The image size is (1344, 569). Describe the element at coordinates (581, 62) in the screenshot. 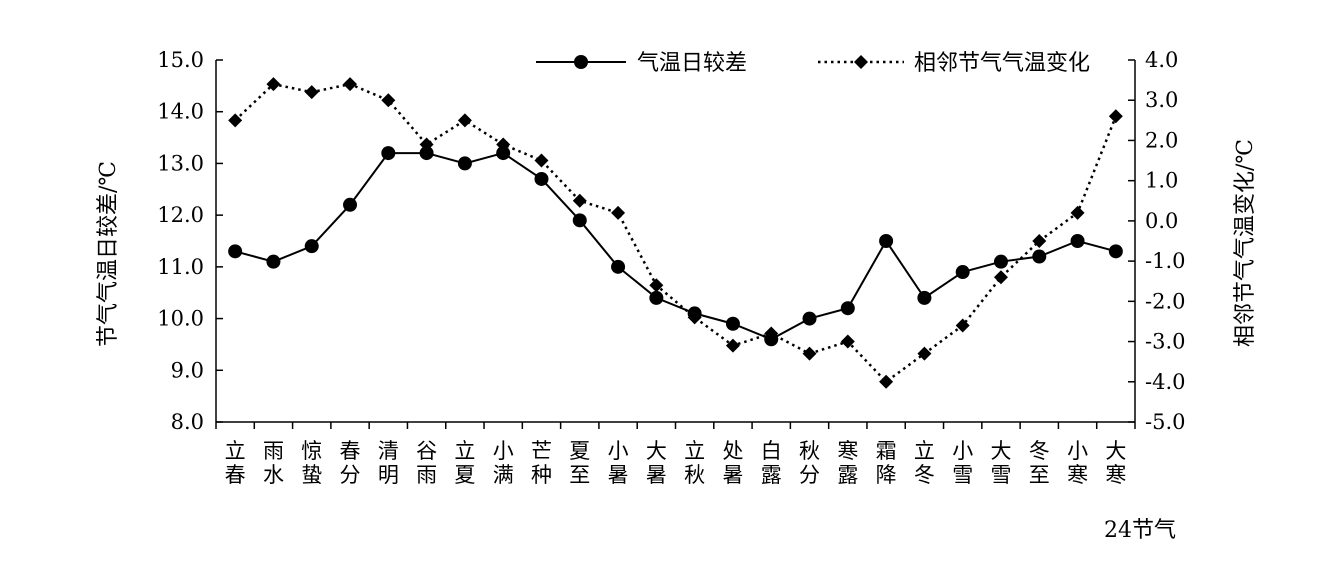

I see `legend-marker-circle` at that location.